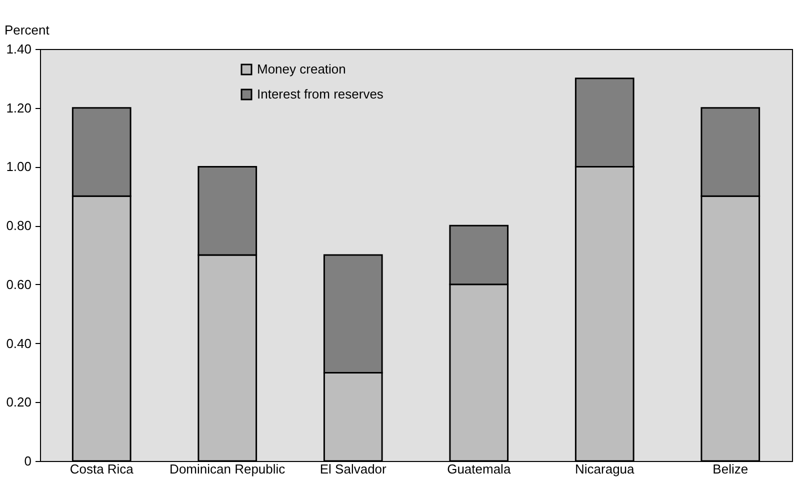  What do you see at coordinates (19, 49) in the screenshot?
I see `y-tick-label: 1.40` at bounding box center [19, 49].